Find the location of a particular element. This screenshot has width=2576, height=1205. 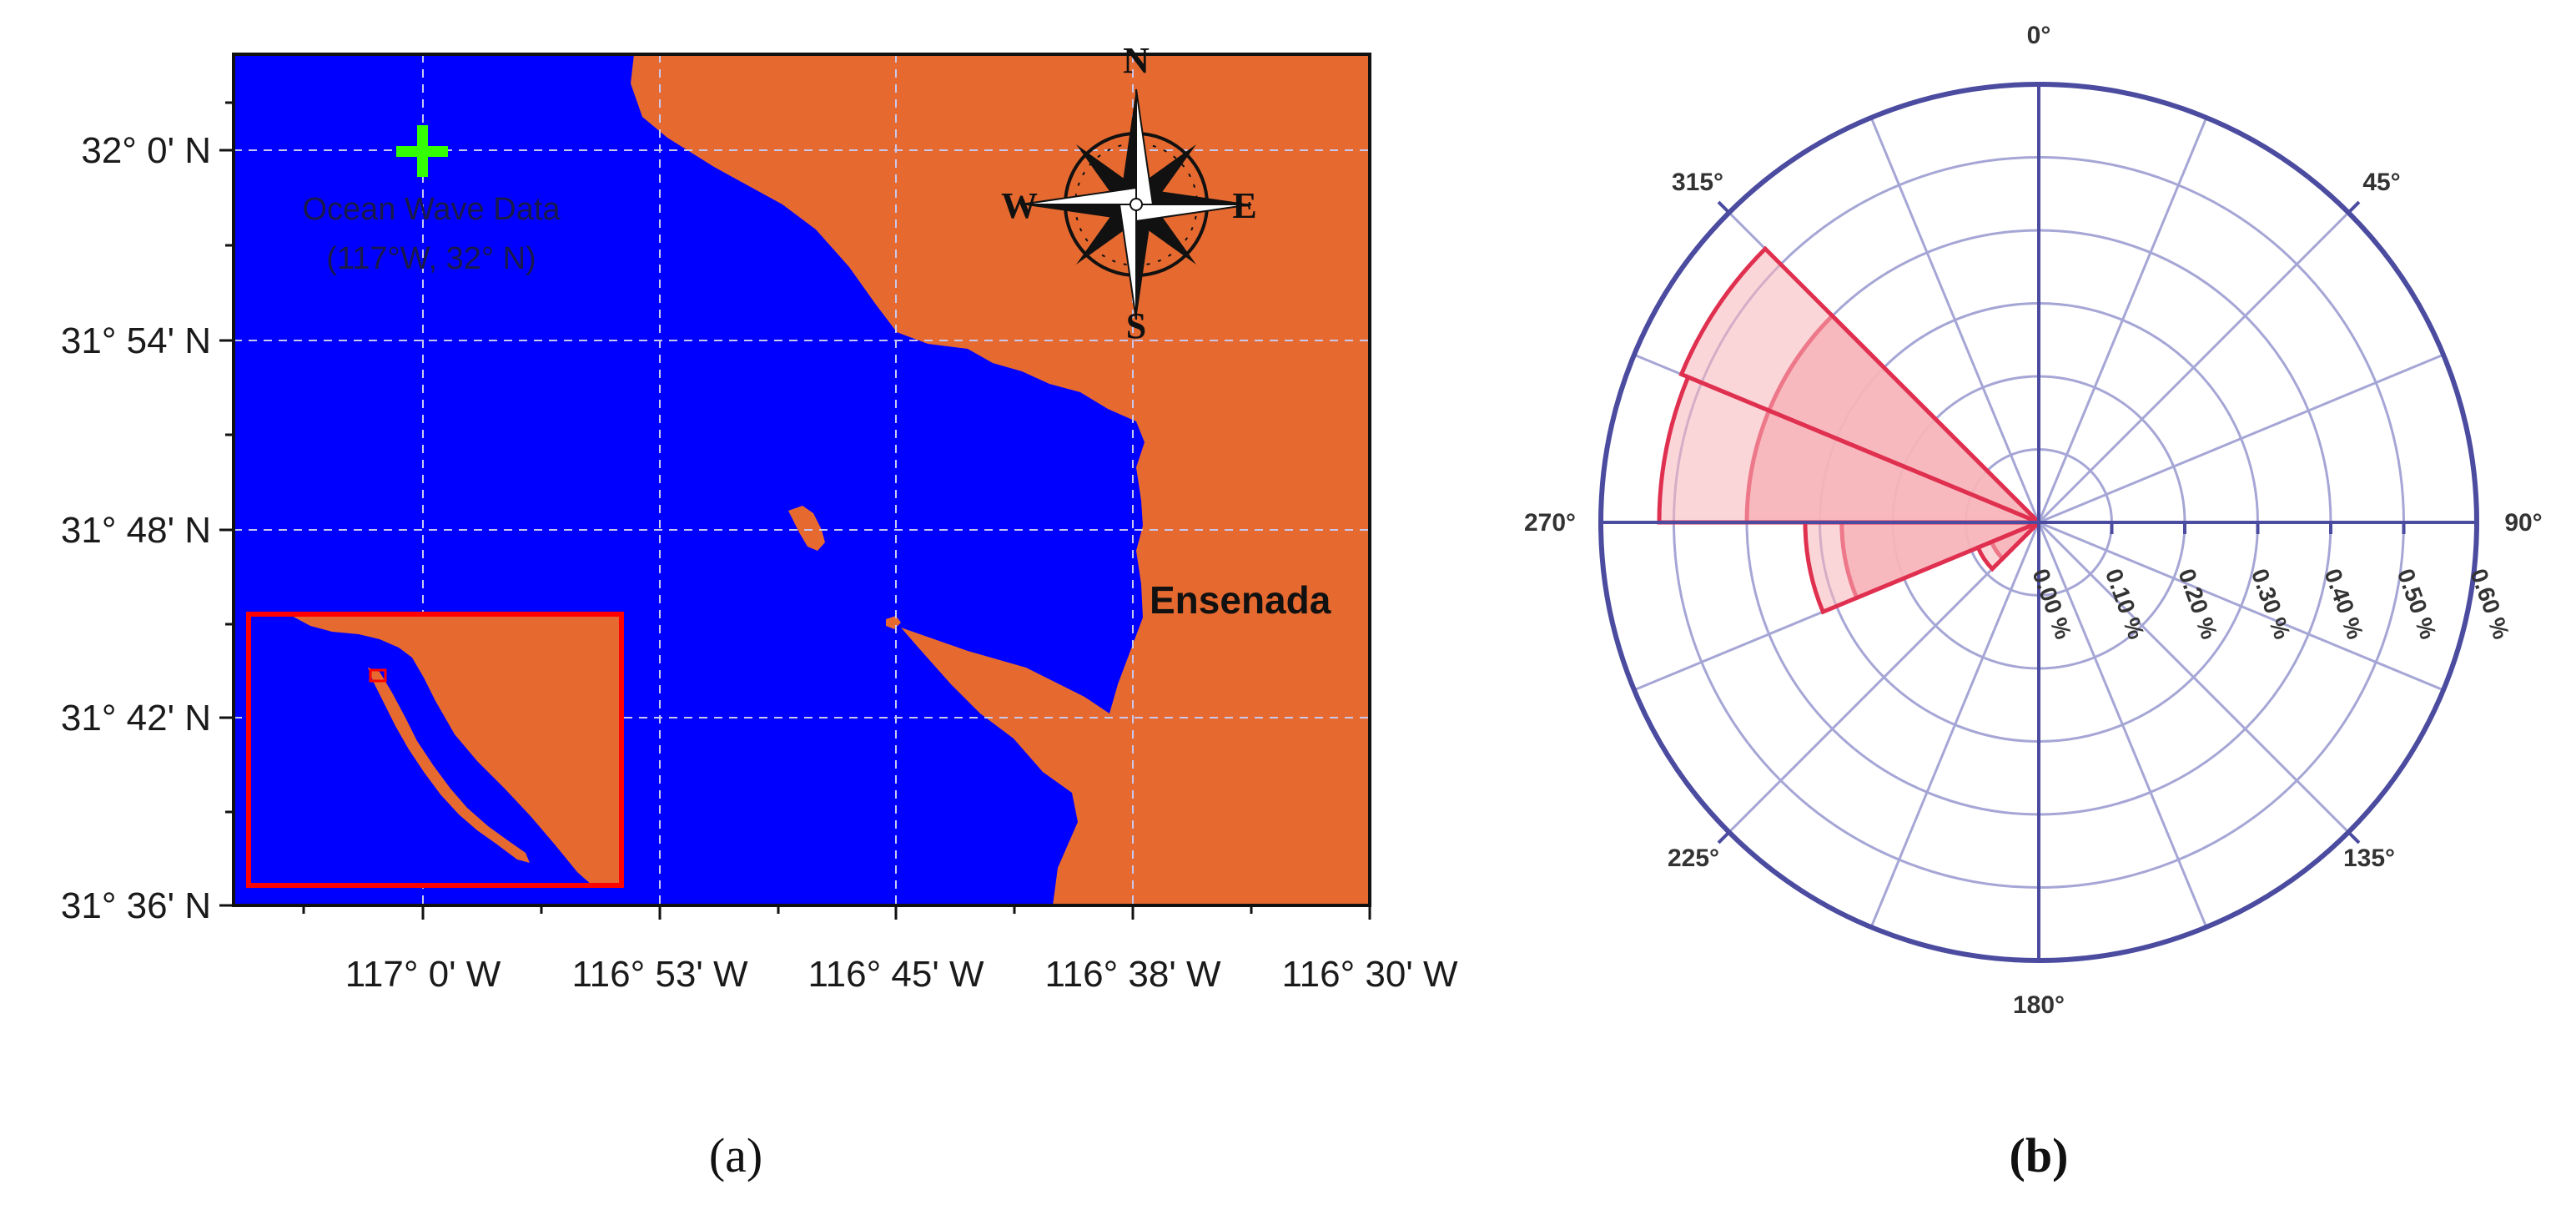

lat-label-3: 31° 48' N is located at coordinates (136, 530).